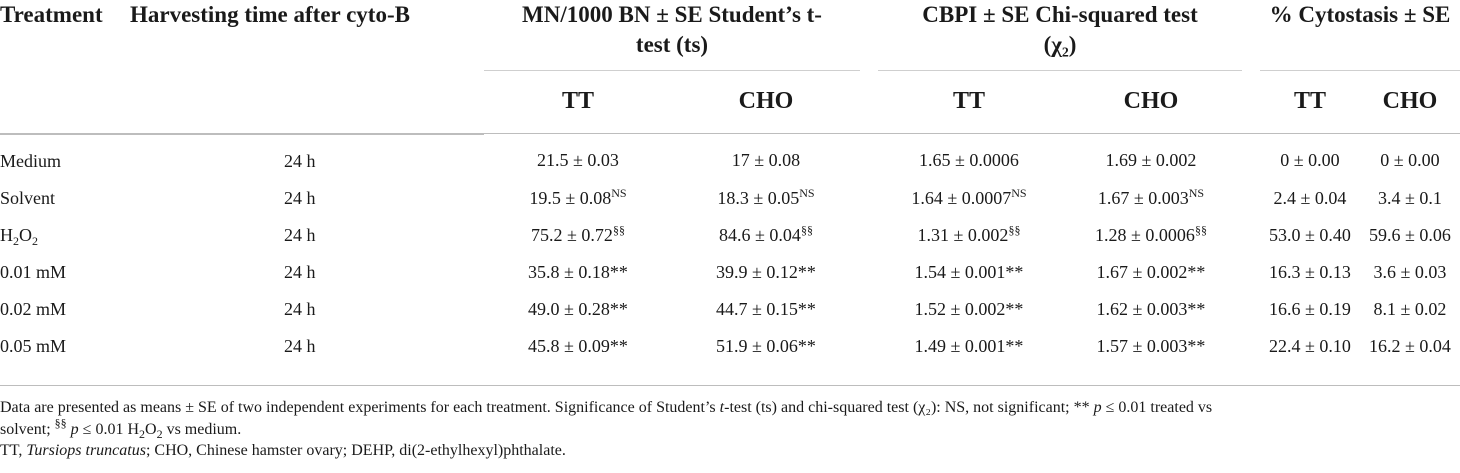 This screenshot has height=473, width=1460. I want to click on cell-mn-tt: 75.2 ± 0.72§§, so click(578, 233).